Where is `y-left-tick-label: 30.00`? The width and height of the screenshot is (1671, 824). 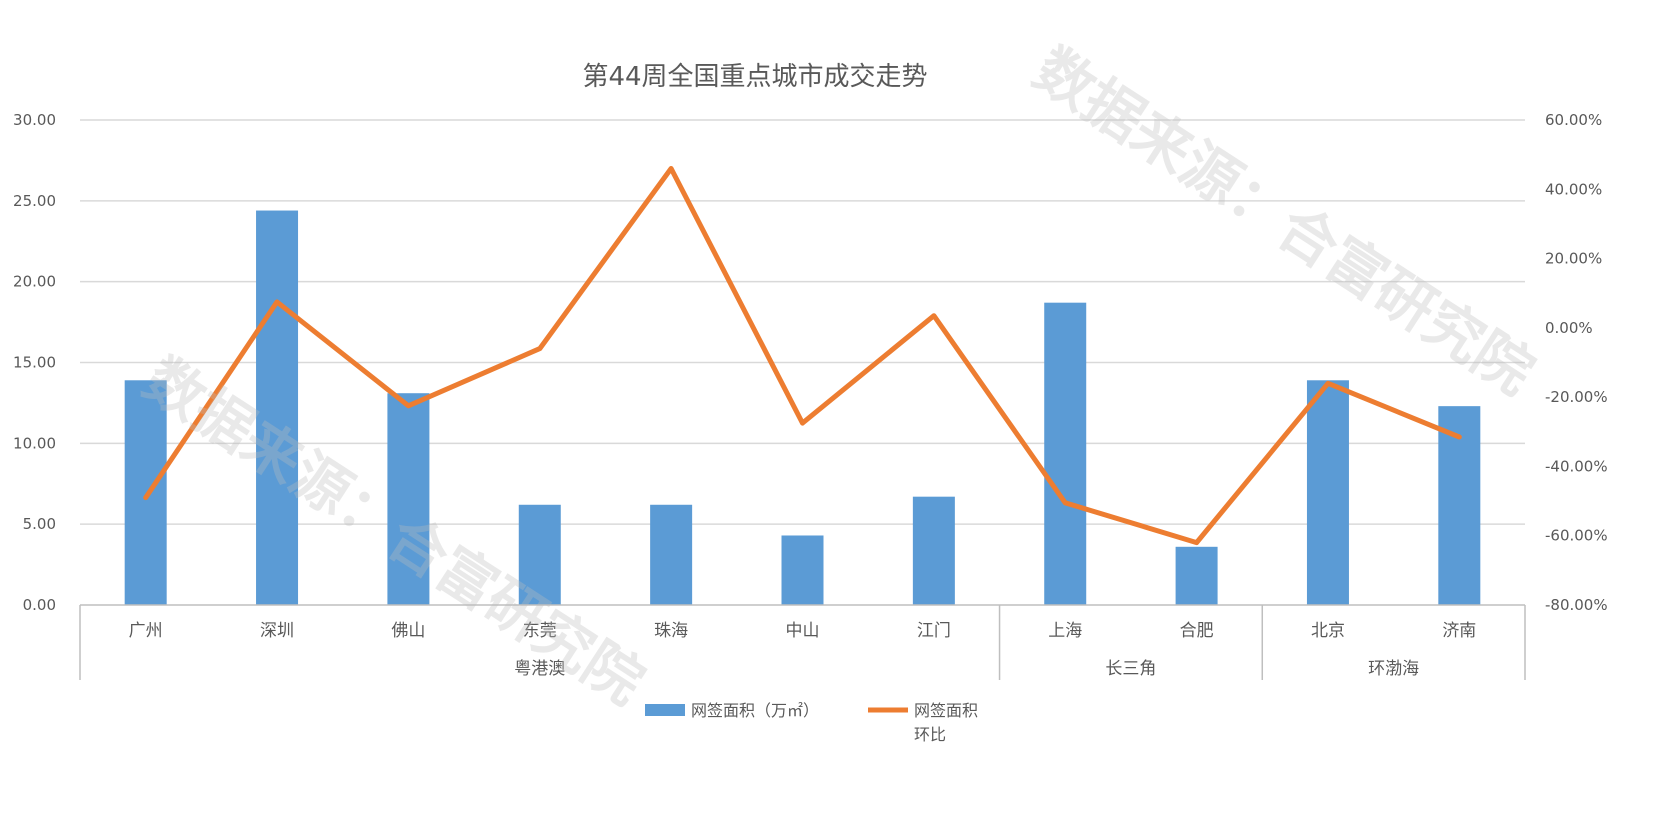
y-left-tick-label: 30.00 is located at coordinates (34, 120).